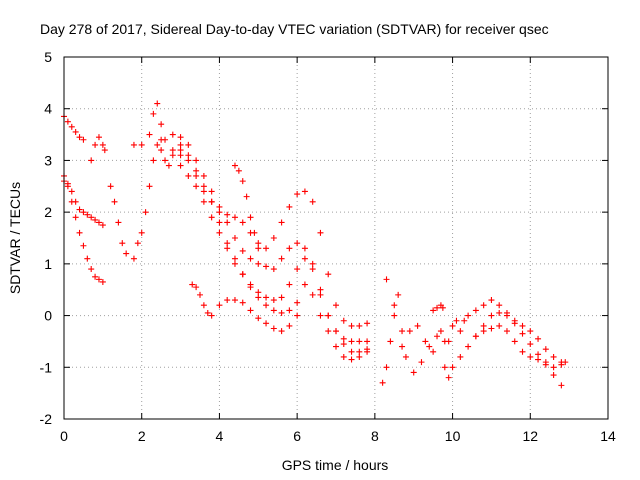 The image size is (640, 480). What do you see at coordinates (520, 346) in the screenshot?
I see `series-track-r` at bounding box center [520, 346].